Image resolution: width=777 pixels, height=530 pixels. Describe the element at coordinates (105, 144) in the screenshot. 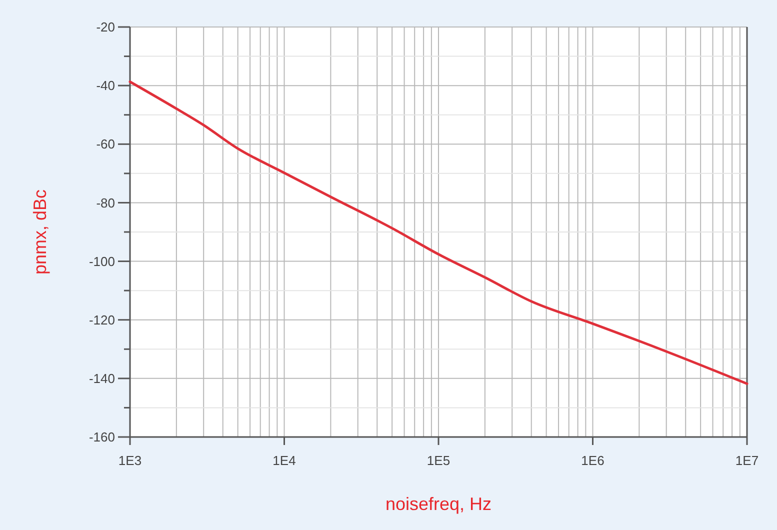

I see `y-tick-label: -60` at that location.